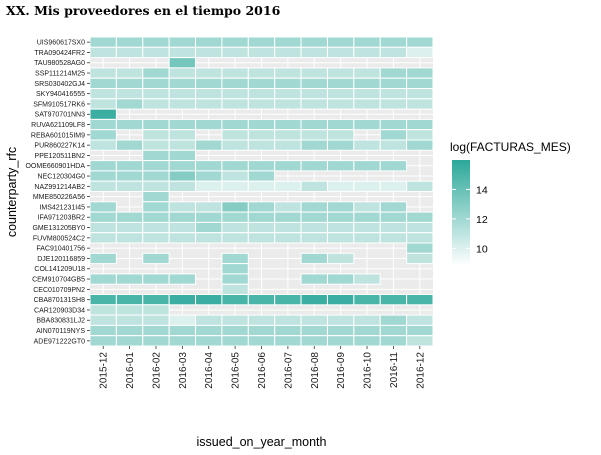 Image resolution: width=601 pixels, height=455 pixels. What do you see at coordinates (470, 219) in the screenshot?
I see `legend-ticks: 10 12 14` at bounding box center [470, 219].